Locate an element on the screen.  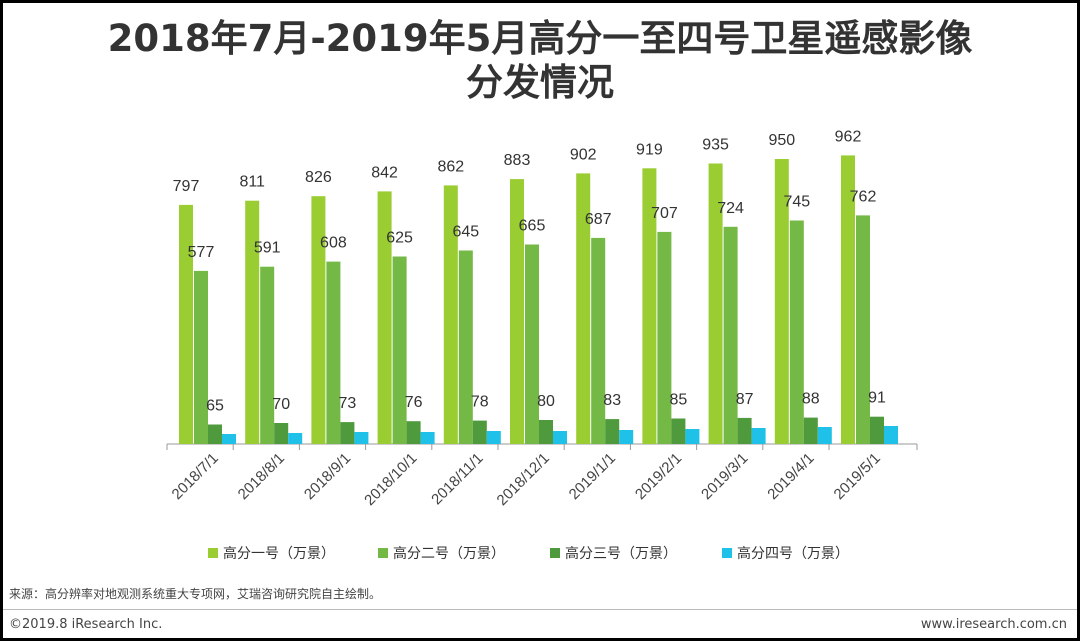
x-tick-label: 2019/3/1 is located at coordinates (724, 476).